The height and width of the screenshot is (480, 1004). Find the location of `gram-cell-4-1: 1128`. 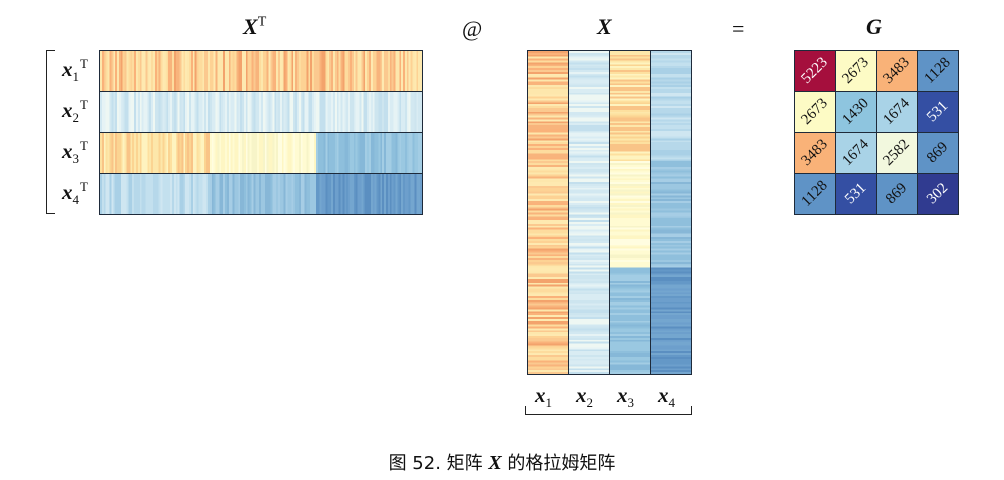

gram-cell-4-1: 1128 is located at coordinates (815, 194).